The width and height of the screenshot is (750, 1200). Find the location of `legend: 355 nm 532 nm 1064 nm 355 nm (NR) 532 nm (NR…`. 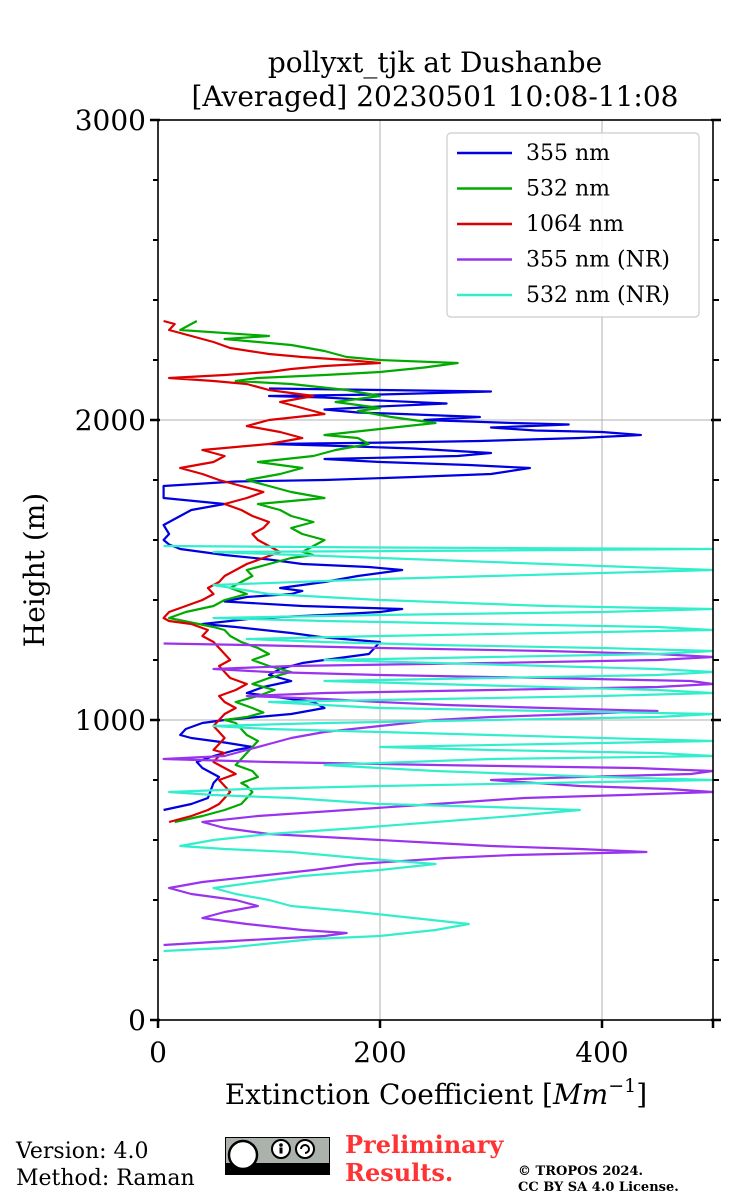

legend: 355 nm 532 nm 1064 nm 355 nm (NR) 532 nm (NR… is located at coordinates (573, 225).